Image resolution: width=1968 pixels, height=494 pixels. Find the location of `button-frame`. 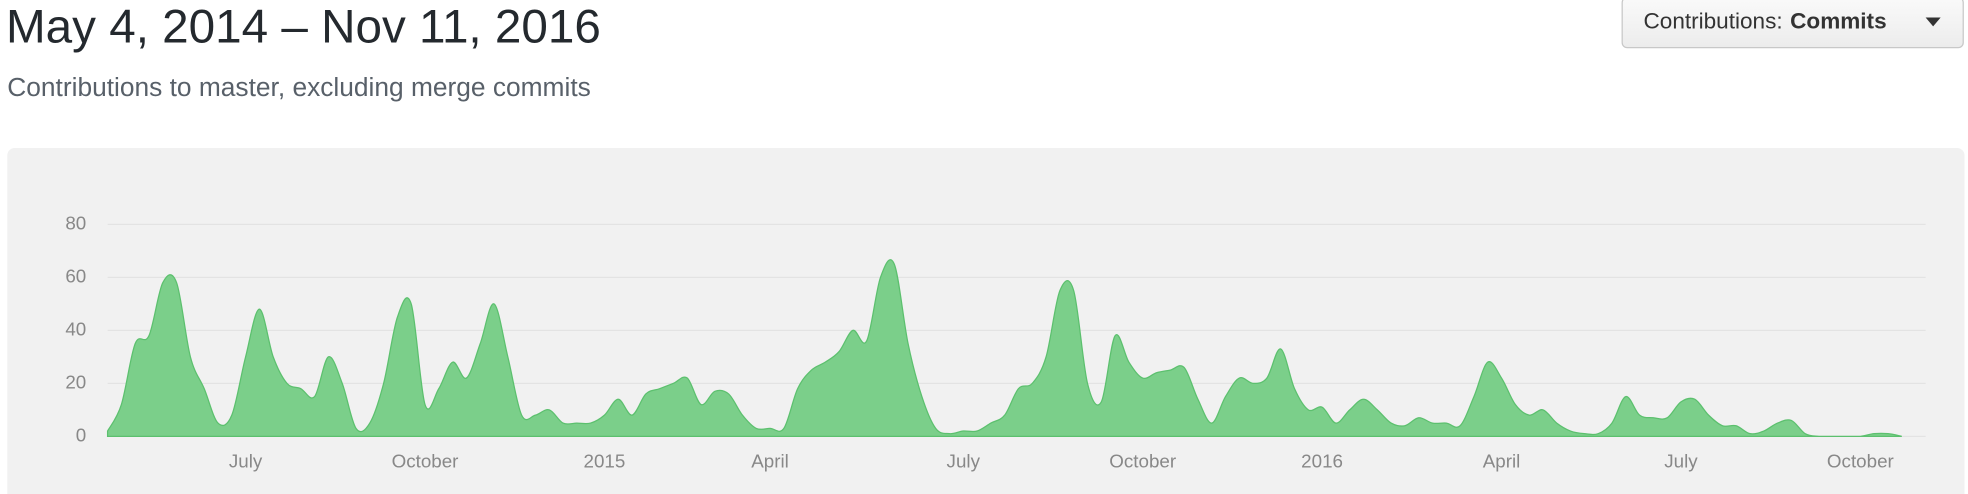

button-frame is located at coordinates (1792, 24).